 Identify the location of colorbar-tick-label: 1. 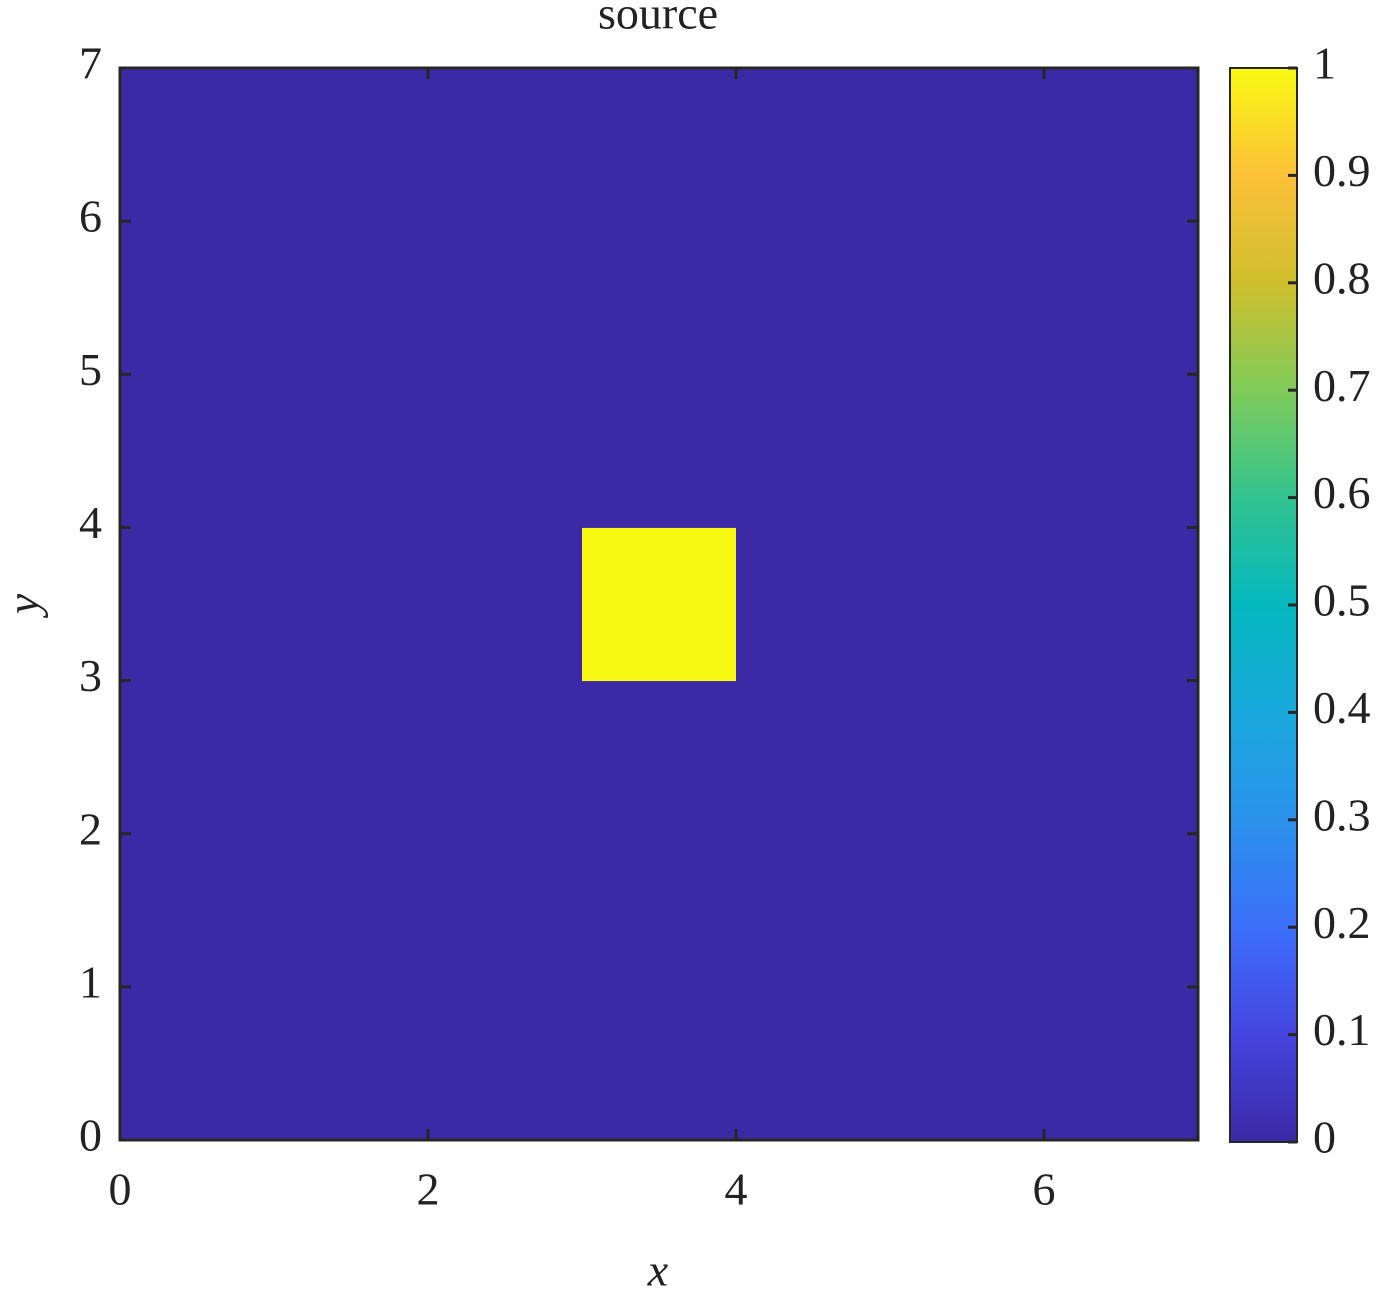
(1324, 63).